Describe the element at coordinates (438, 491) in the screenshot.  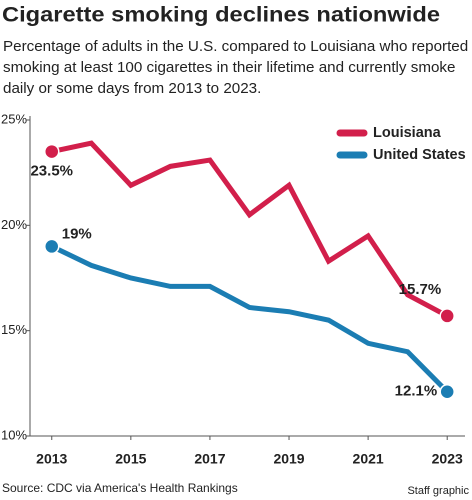
I see `credit: Staff graphic` at that location.